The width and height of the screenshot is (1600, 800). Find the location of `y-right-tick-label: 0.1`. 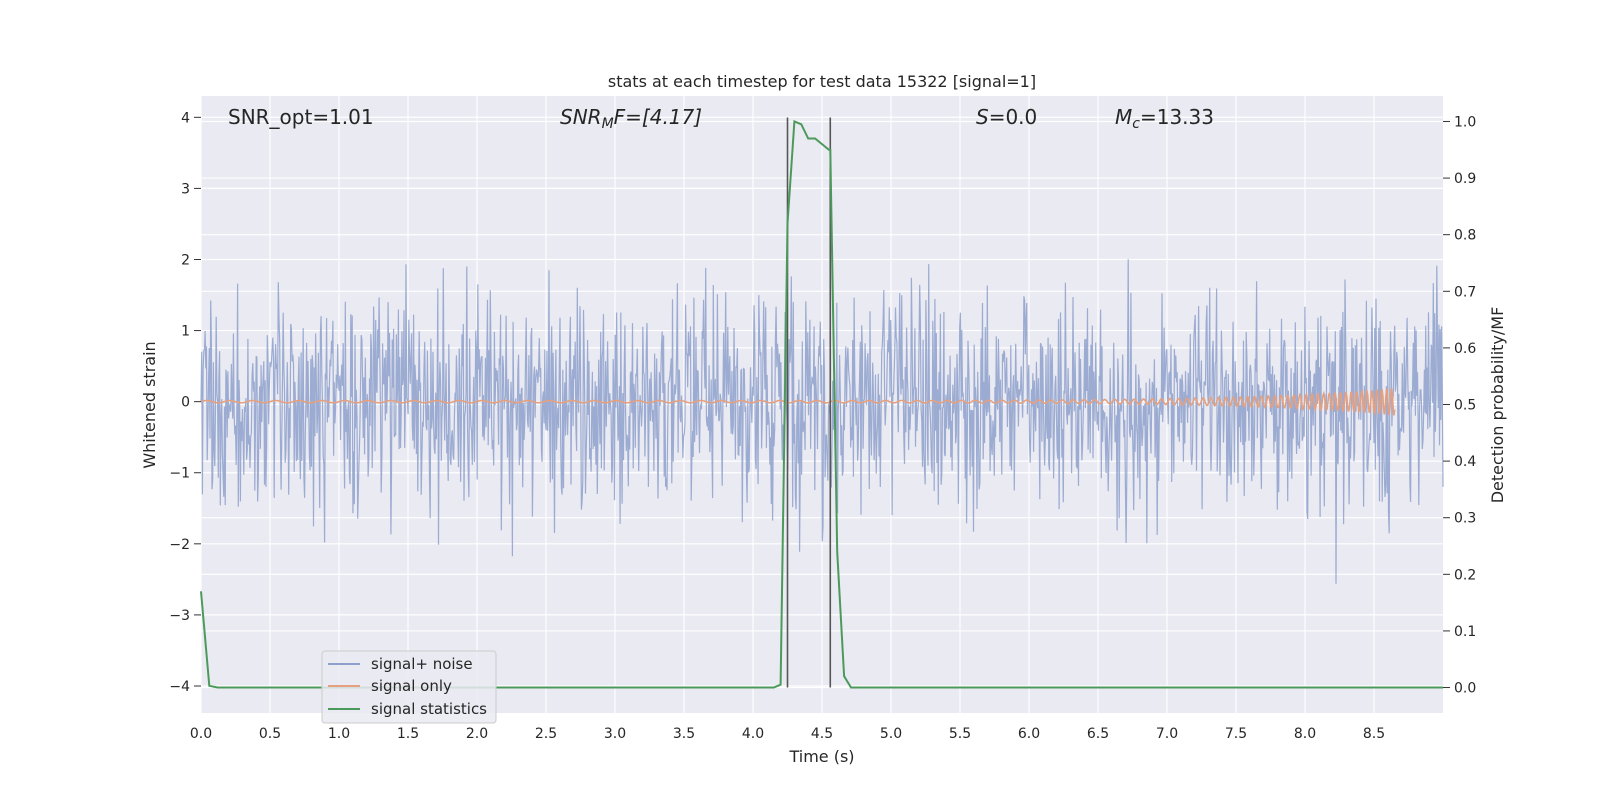

y-right-tick-label: 0.1 is located at coordinates (1465, 632).